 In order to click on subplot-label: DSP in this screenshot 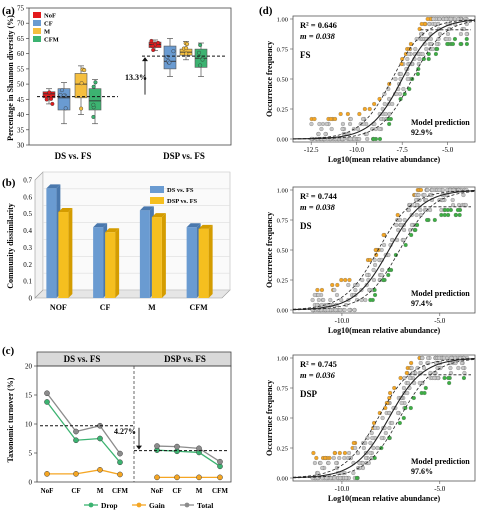, I will do `click(309, 394)`.